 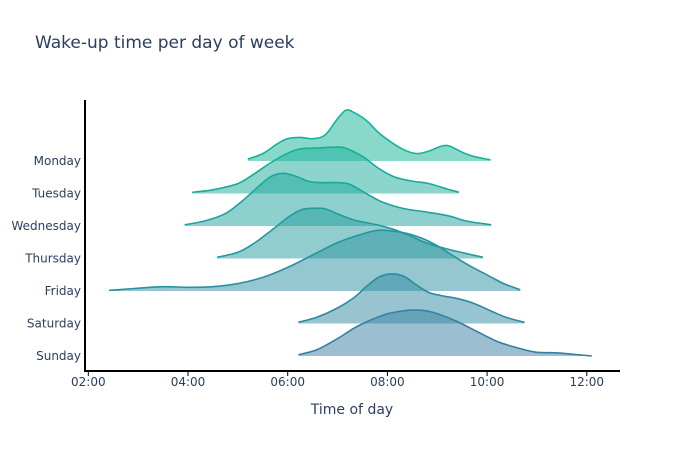 What do you see at coordinates (88, 382) in the screenshot?
I see `x-tick-label: 02:00` at bounding box center [88, 382].